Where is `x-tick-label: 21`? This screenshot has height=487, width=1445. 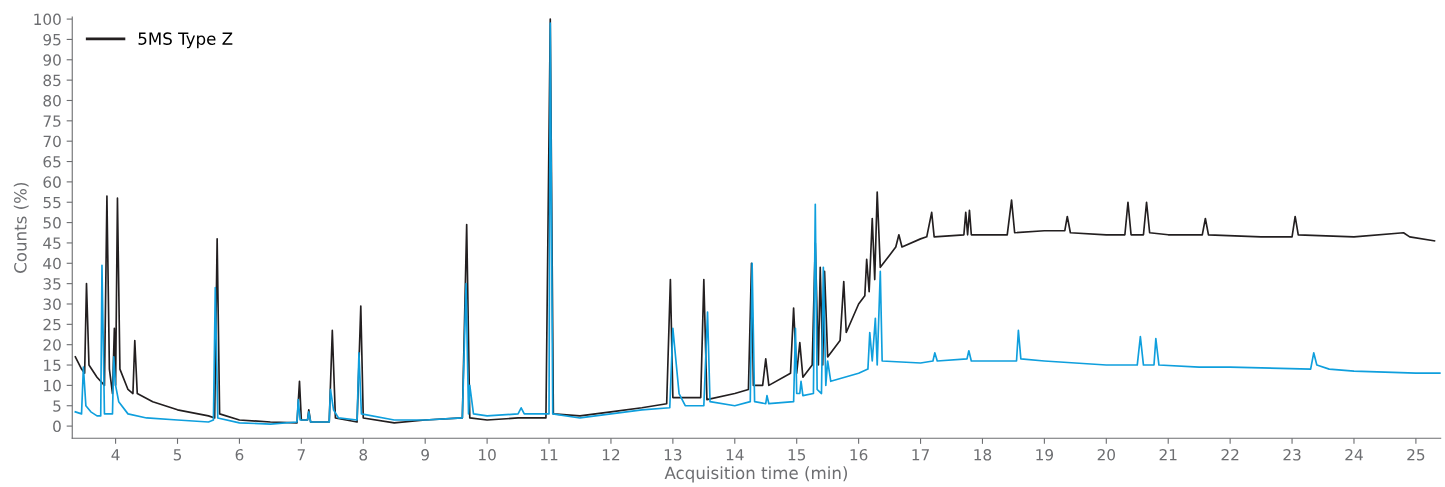
x-tick-label: 21 is located at coordinates (1168, 454).